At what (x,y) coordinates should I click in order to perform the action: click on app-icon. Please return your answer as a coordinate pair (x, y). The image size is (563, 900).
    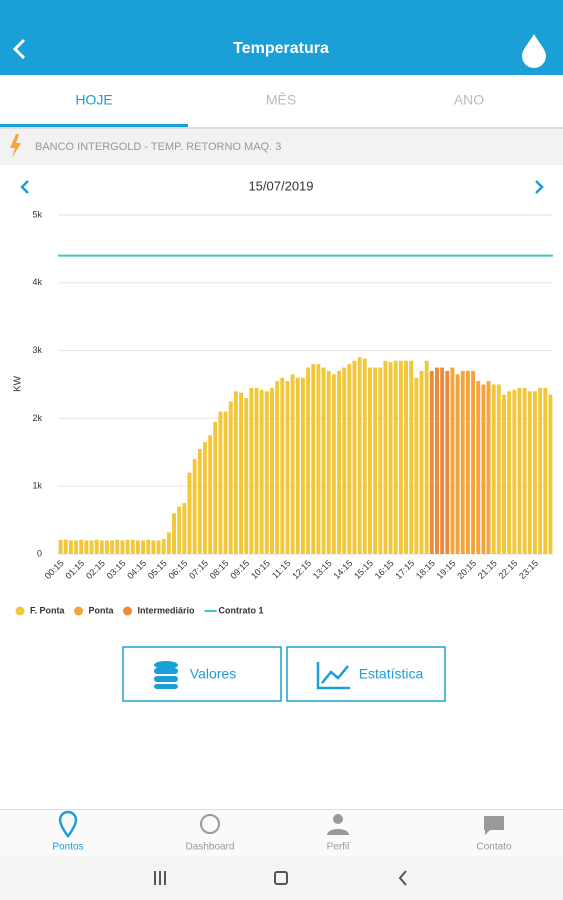
    Looking at the image, I should click on (534, 51).